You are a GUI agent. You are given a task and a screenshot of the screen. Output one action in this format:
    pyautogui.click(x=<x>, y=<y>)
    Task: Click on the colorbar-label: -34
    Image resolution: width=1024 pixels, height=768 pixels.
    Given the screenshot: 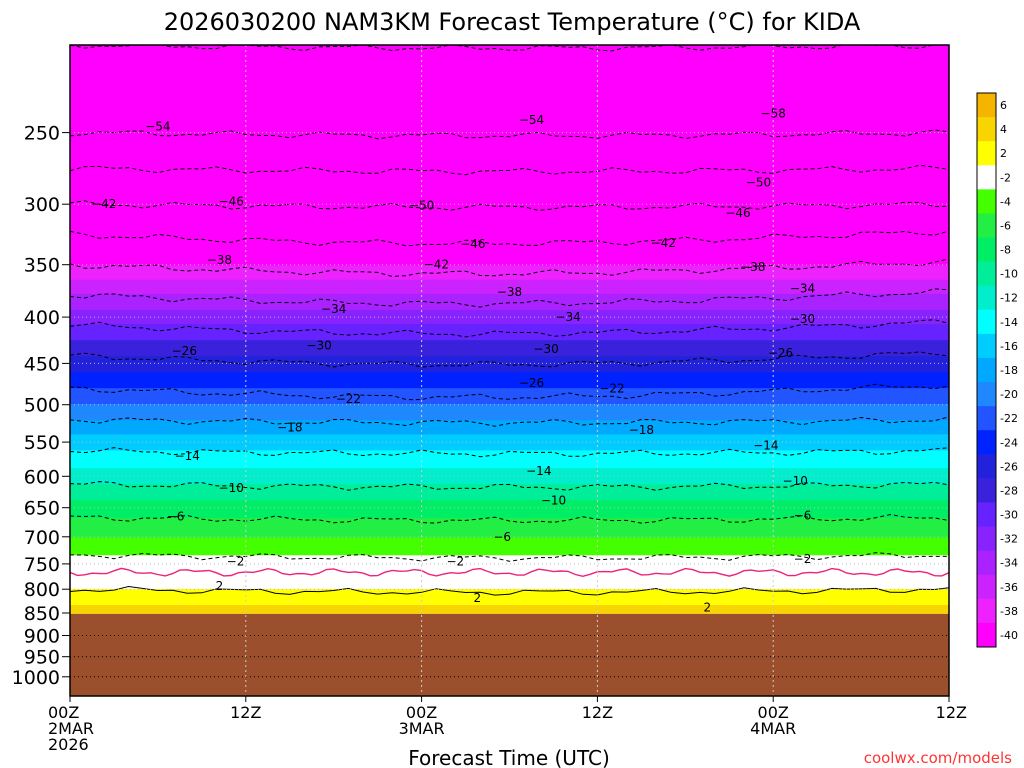 What is the action you would take?
    pyautogui.click(x=1009, y=563)
    